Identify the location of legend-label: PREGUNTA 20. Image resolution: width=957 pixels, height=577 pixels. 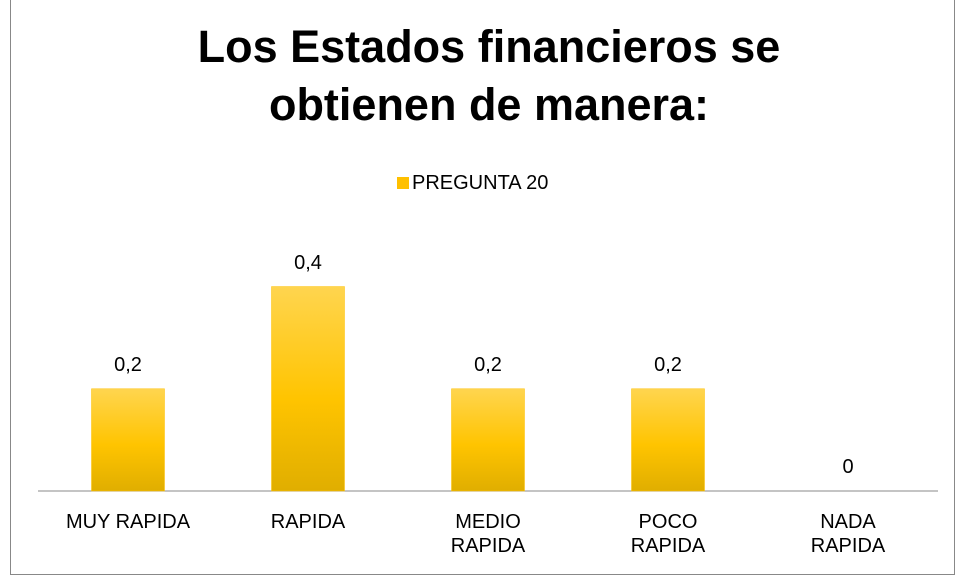
(480, 183).